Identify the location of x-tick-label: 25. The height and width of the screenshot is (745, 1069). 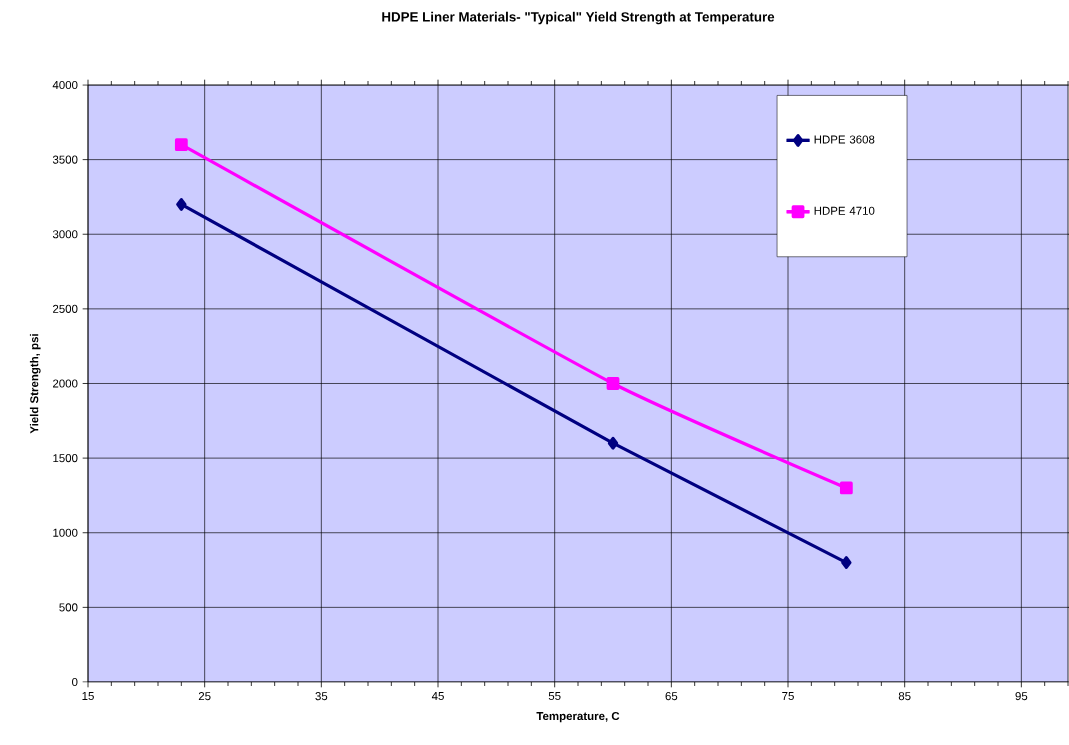
(204, 696).